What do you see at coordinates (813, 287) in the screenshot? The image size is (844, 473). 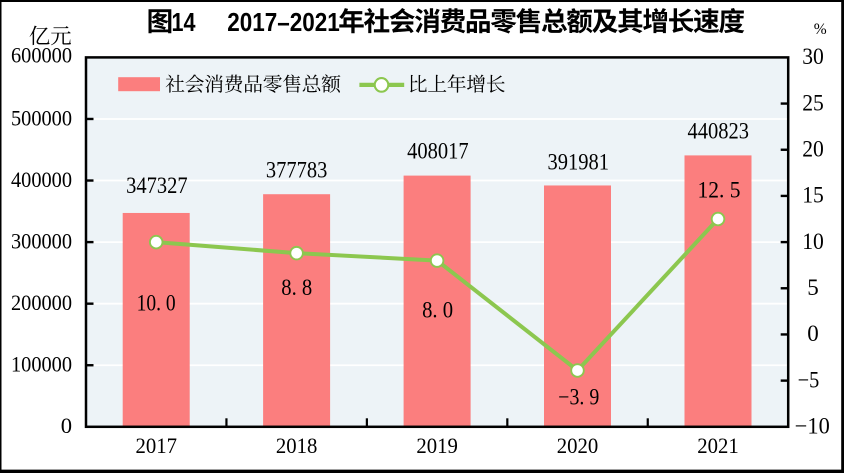 I see `svg-text: 5` at bounding box center [813, 287].